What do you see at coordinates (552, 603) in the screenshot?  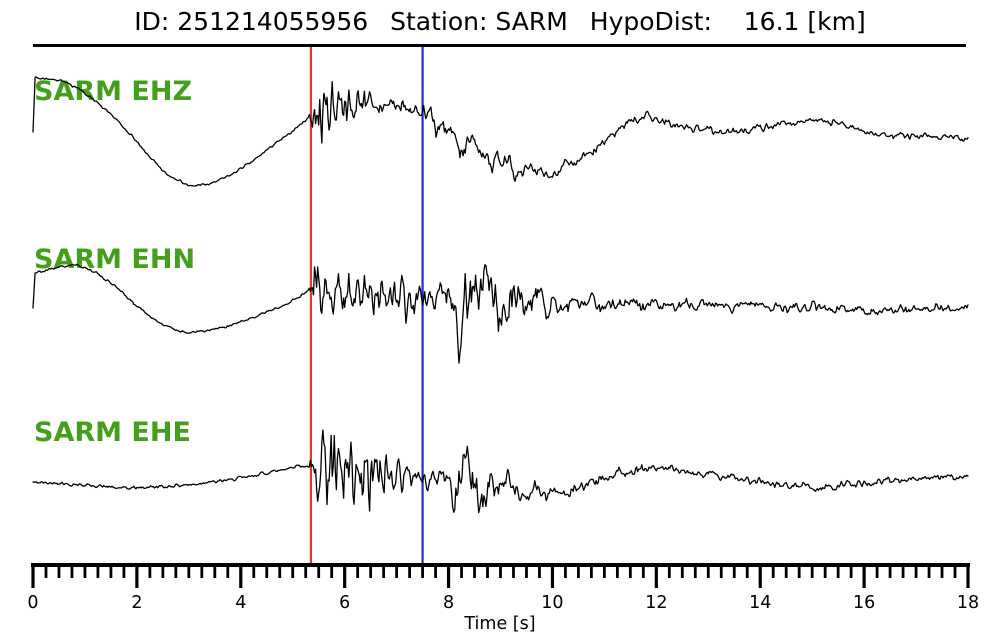 I see `x-tick-label: 10` at bounding box center [552, 603].